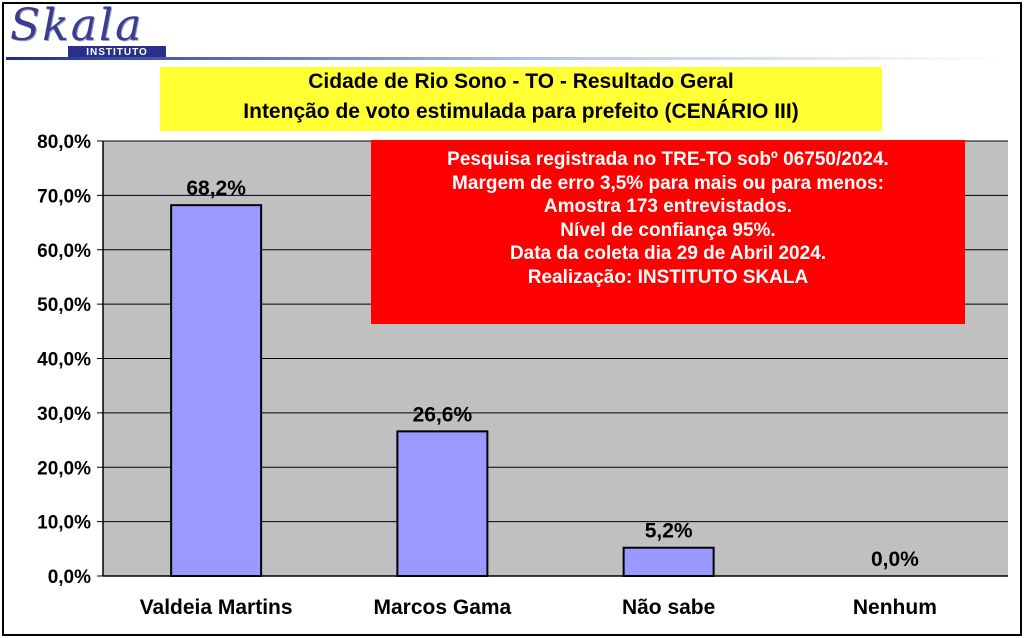 Image resolution: width=1024 pixels, height=638 pixels. What do you see at coordinates (216, 188) in the screenshot?
I see `data-label: 68,2%` at bounding box center [216, 188].